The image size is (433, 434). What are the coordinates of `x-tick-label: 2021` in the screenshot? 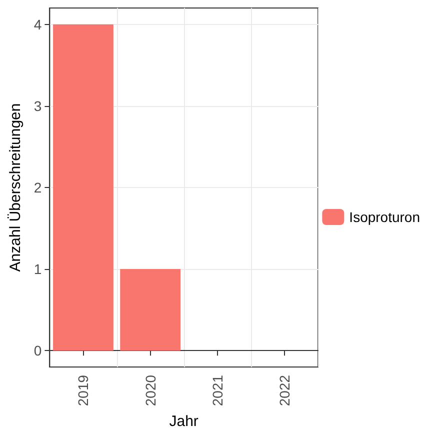 It's located at (217, 390).